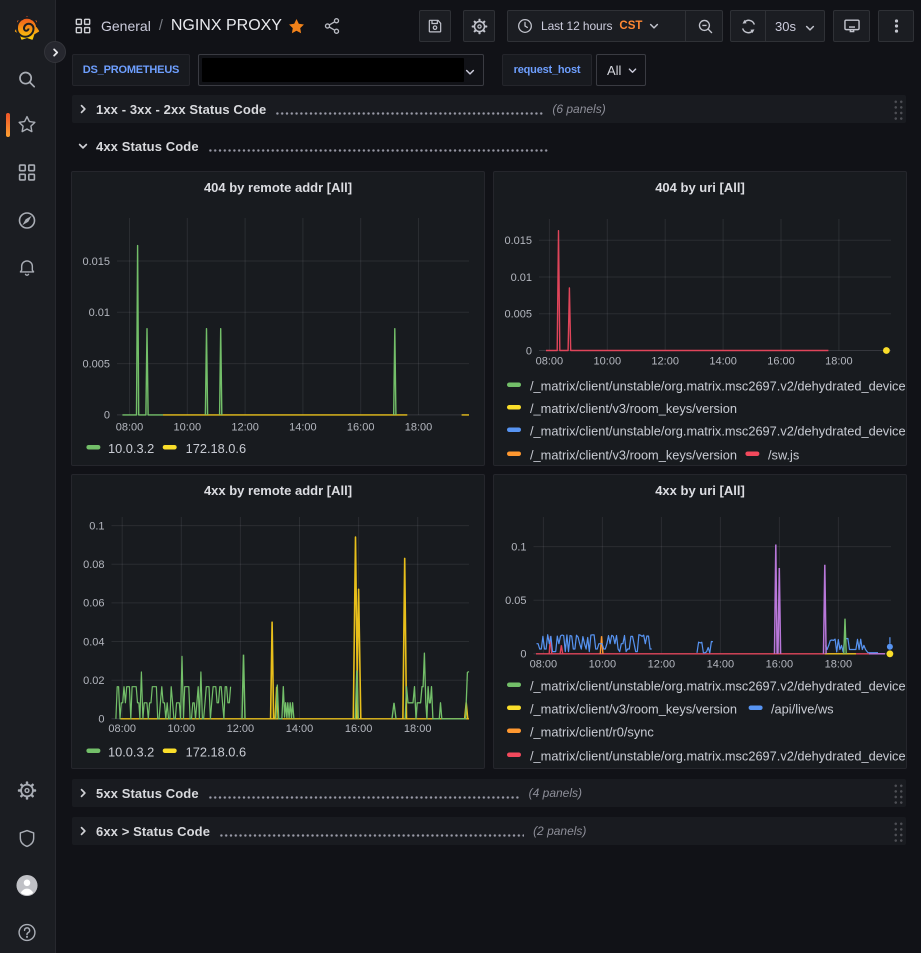 The image size is (921, 953). What do you see at coordinates (93, 681) in the screenshot?
I see `svg-text: 0.02` at bounding box center [93, 681].